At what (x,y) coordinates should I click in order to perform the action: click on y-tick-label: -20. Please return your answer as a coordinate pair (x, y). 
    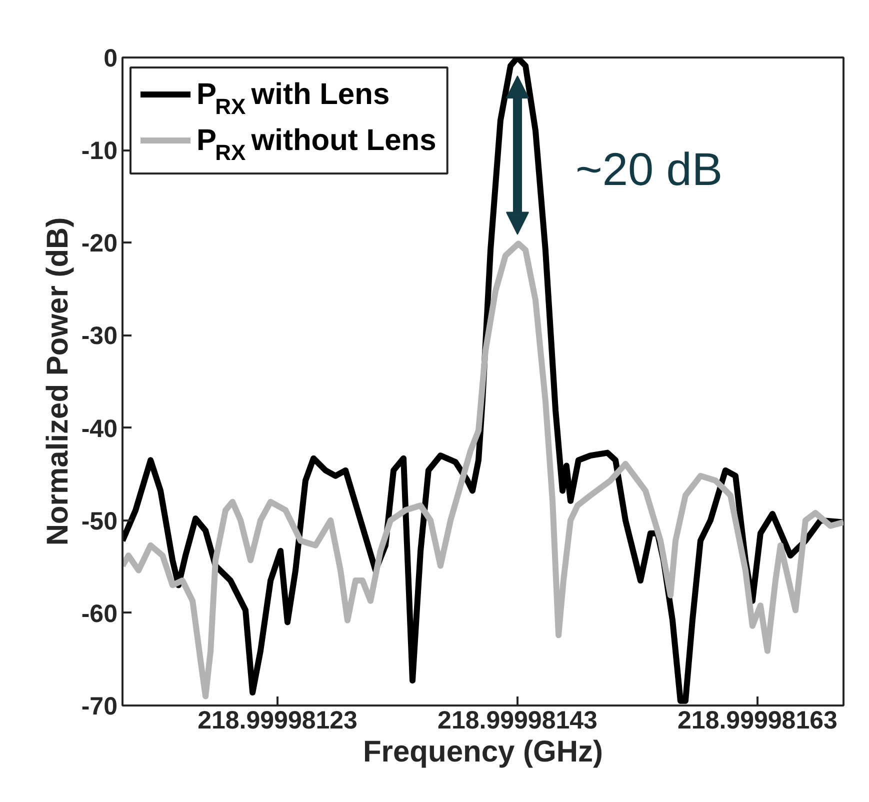
    Looking at the image, I should click on (99, 244).